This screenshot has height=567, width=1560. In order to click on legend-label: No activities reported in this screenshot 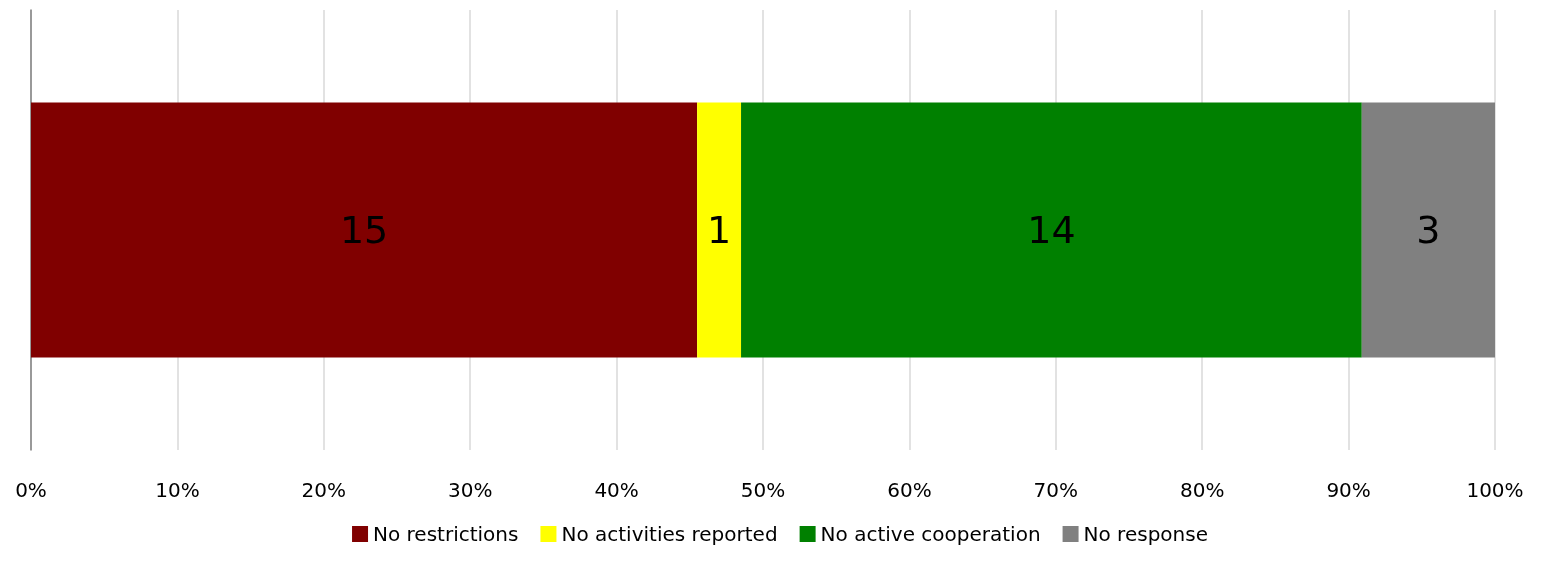, I will do `click(669, 534)`.